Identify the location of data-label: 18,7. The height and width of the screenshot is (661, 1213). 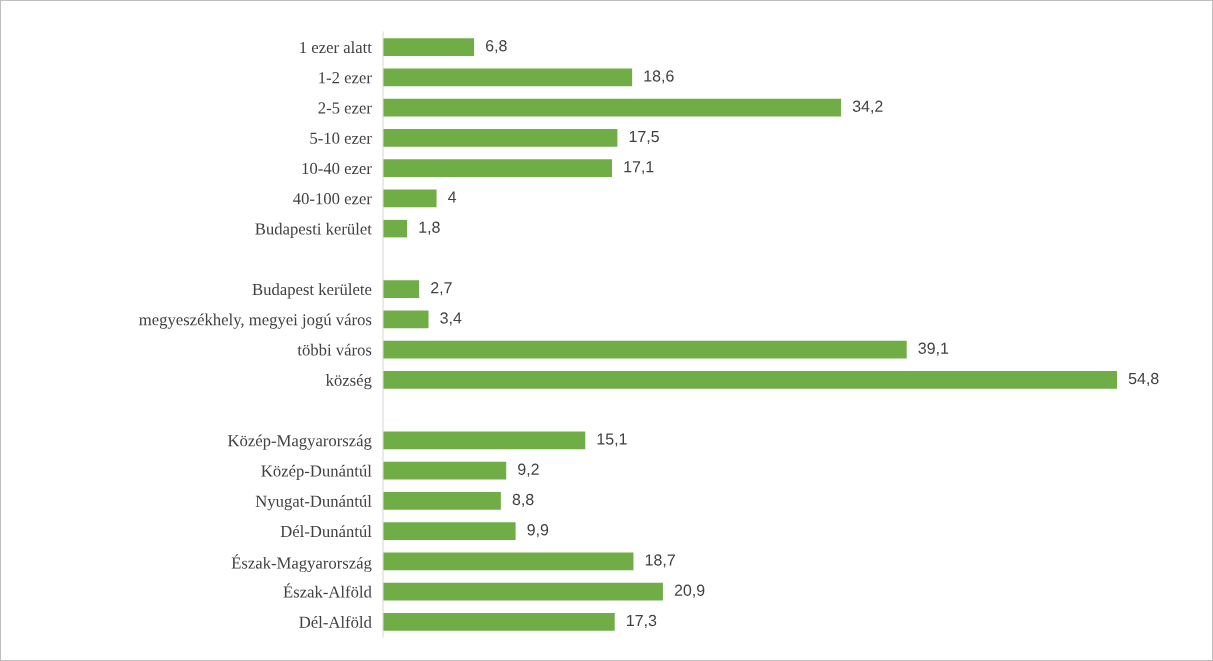
(660, 561).